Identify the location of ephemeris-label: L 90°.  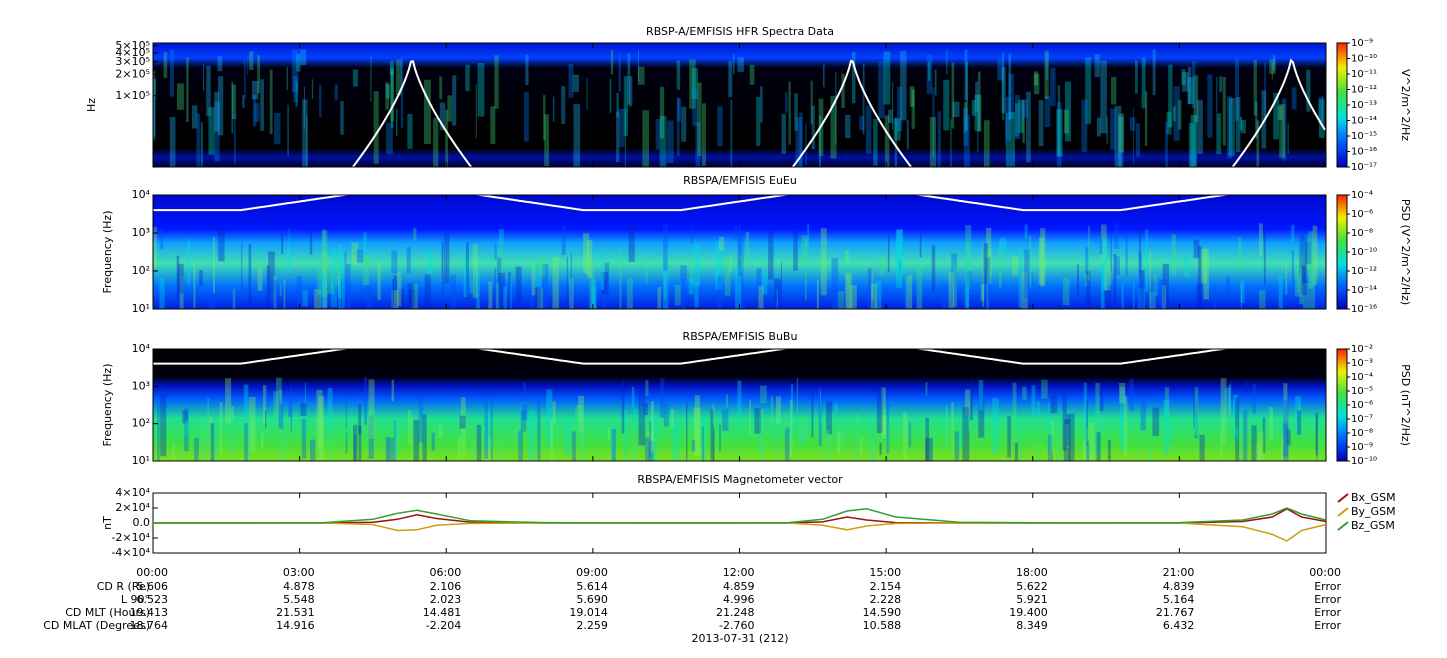
(135, 599).